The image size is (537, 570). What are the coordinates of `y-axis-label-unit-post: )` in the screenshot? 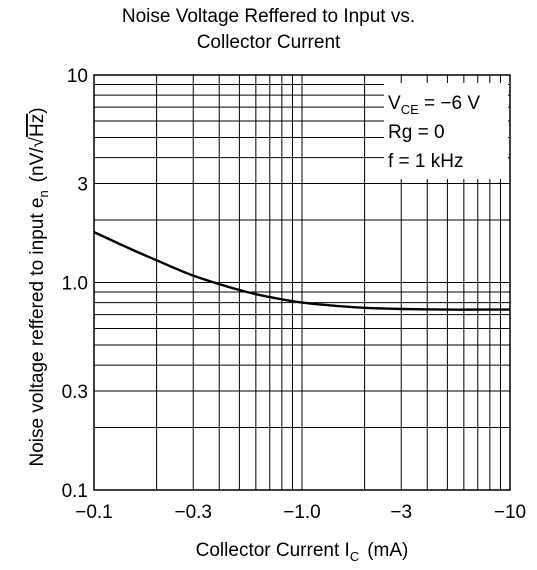 It's located at (37, 110).